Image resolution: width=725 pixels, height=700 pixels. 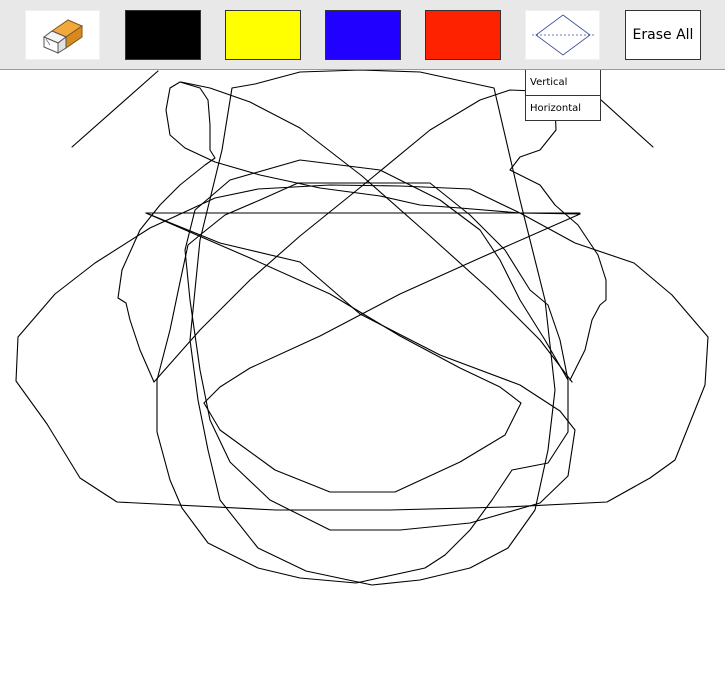 What do you see at coordinates (115, 109) in the screenshot?
I see `stroke-diagonal-left` at bounding box center [115, 109].